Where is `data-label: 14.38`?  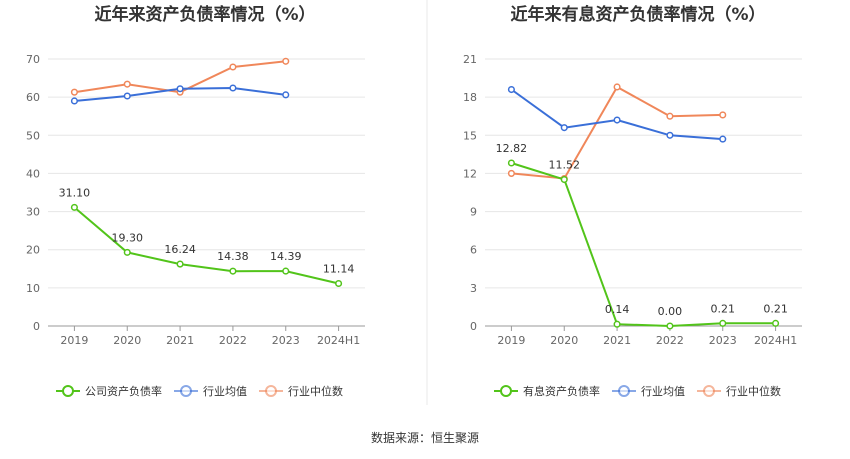
data-label: 14.38 is located at coordinates (233, 256).